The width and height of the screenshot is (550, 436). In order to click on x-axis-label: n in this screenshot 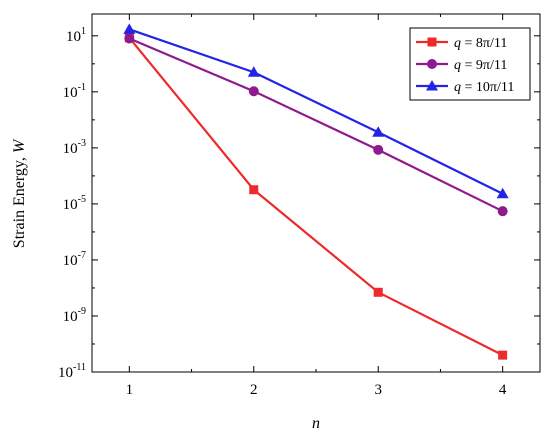, I will do `click(316, 423)`.